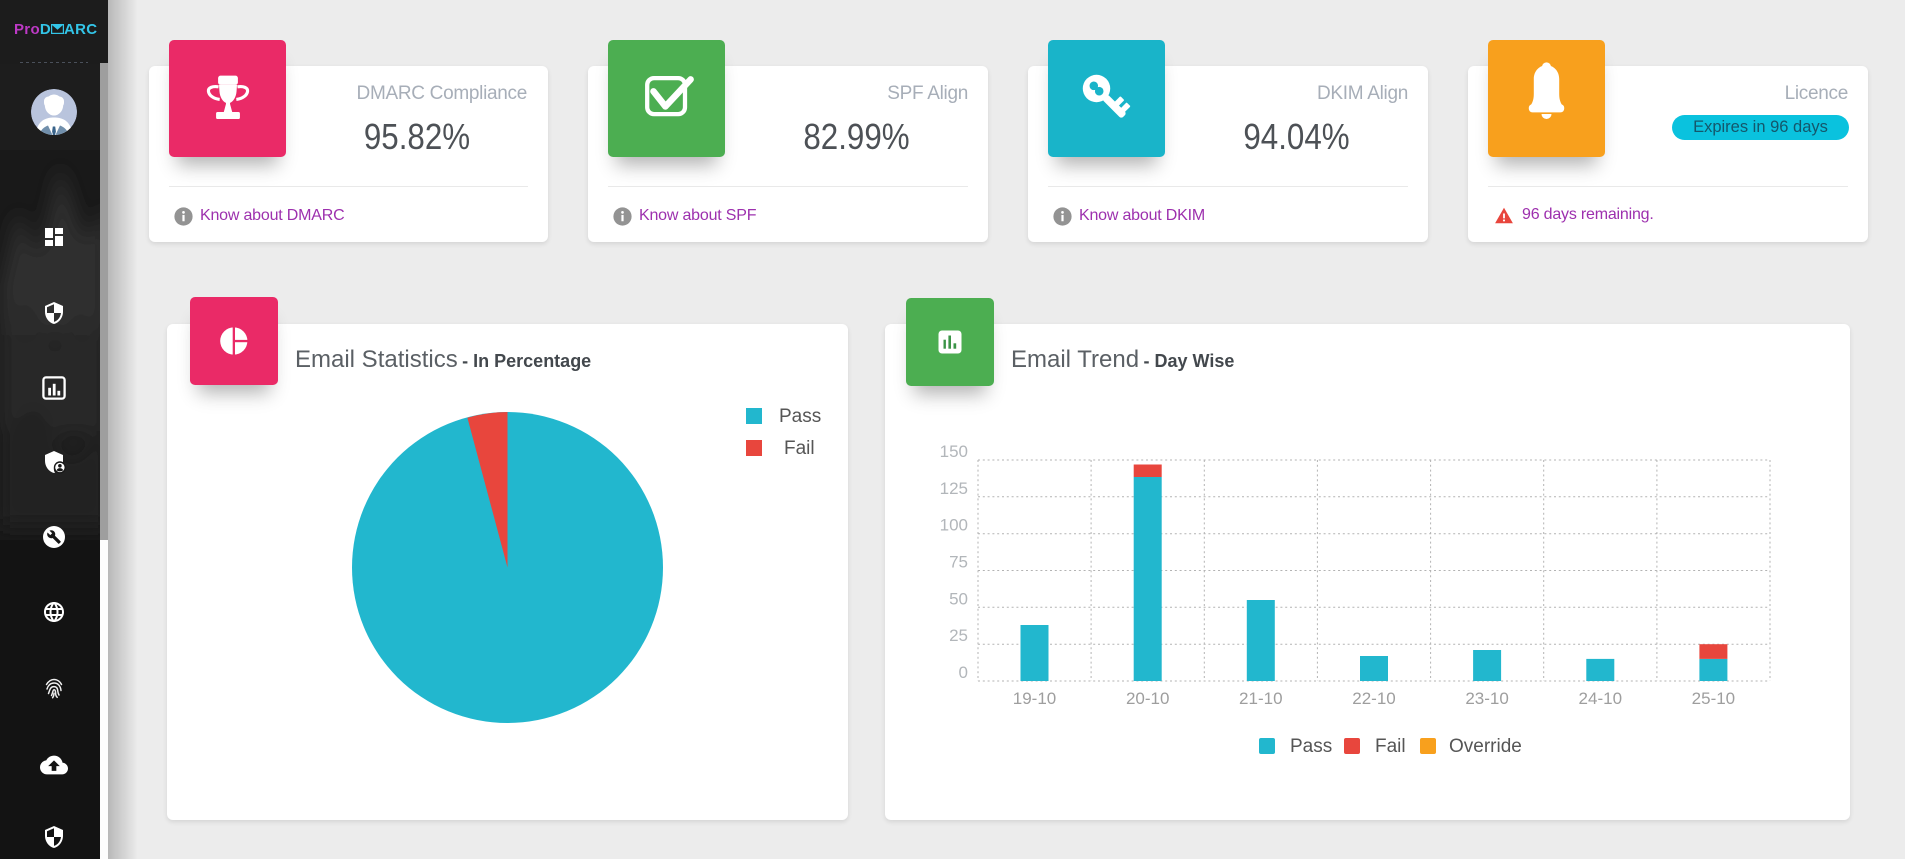 The width and height of the screenshot is (1905, 859). Describe the element at coordinates (963, 672) in the screenshot. I see `svg-text: 0` at that location.